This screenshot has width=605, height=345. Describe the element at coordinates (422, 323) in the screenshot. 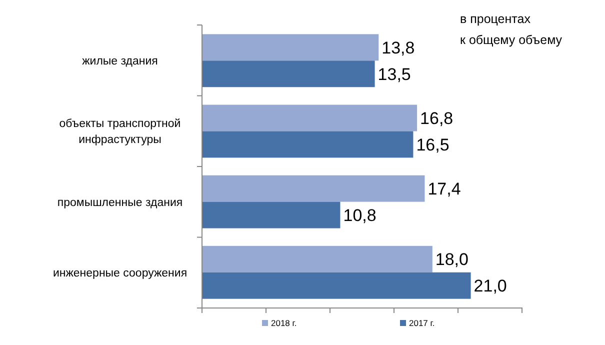

I see `legend-label: 2017 г.` at that location.